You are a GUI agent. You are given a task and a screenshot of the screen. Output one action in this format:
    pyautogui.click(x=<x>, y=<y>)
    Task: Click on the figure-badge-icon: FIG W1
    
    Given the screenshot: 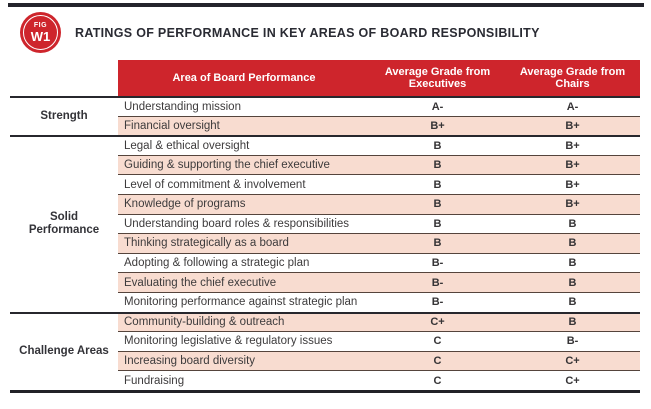 What is the action you would take?
    pyautogui.click(x=40, y=32)
    